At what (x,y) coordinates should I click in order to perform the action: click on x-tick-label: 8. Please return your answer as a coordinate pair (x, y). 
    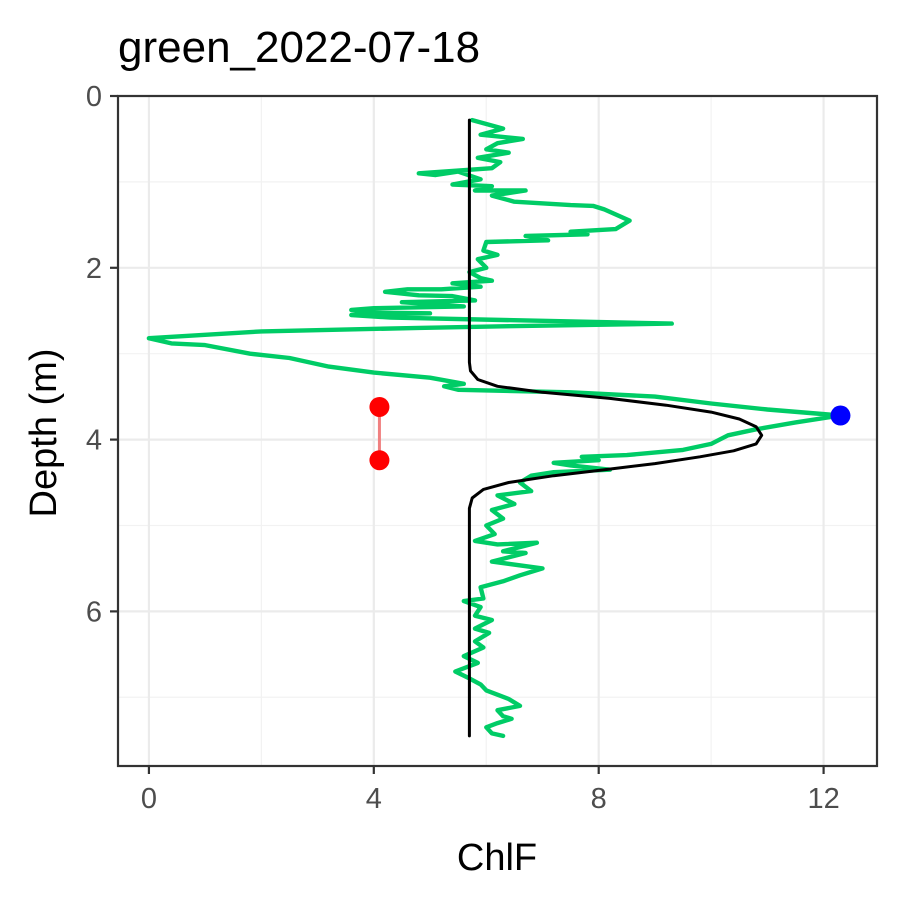
    Looking at the image, I should click on (599, 799).